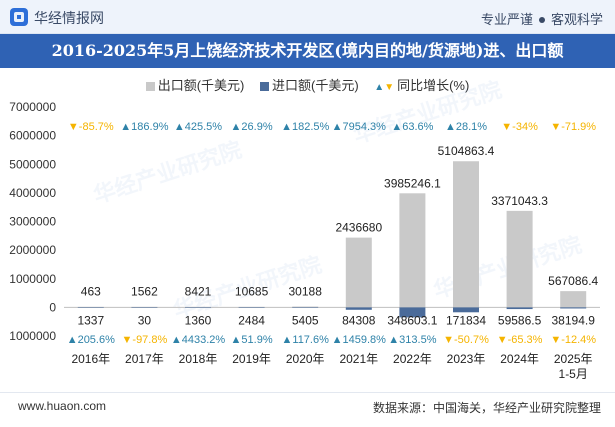  I want to click on chart-legend: 出口额(千美元) 进口额(千美元) ▲▼ 同比增长(%), so click(307, 84).